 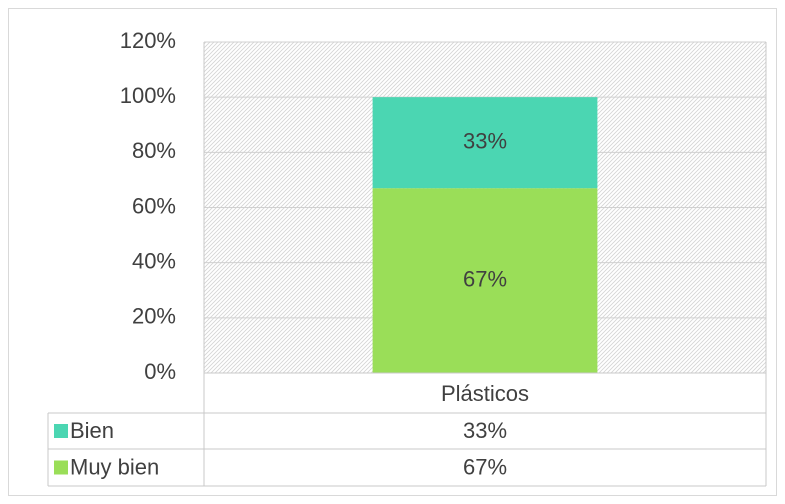 I want to click on y-tick-label: 100%, so click(x=148, y=95).